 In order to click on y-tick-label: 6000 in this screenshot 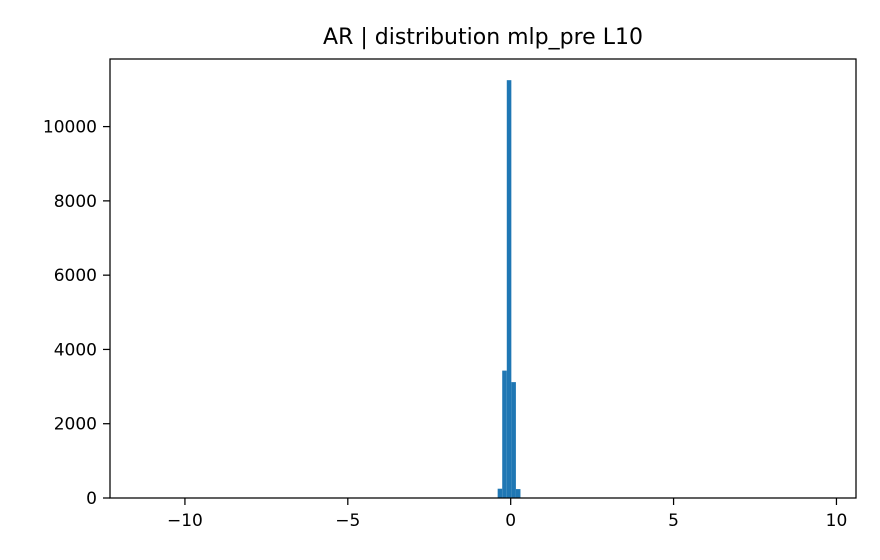, I will do `click(75, 276)`.